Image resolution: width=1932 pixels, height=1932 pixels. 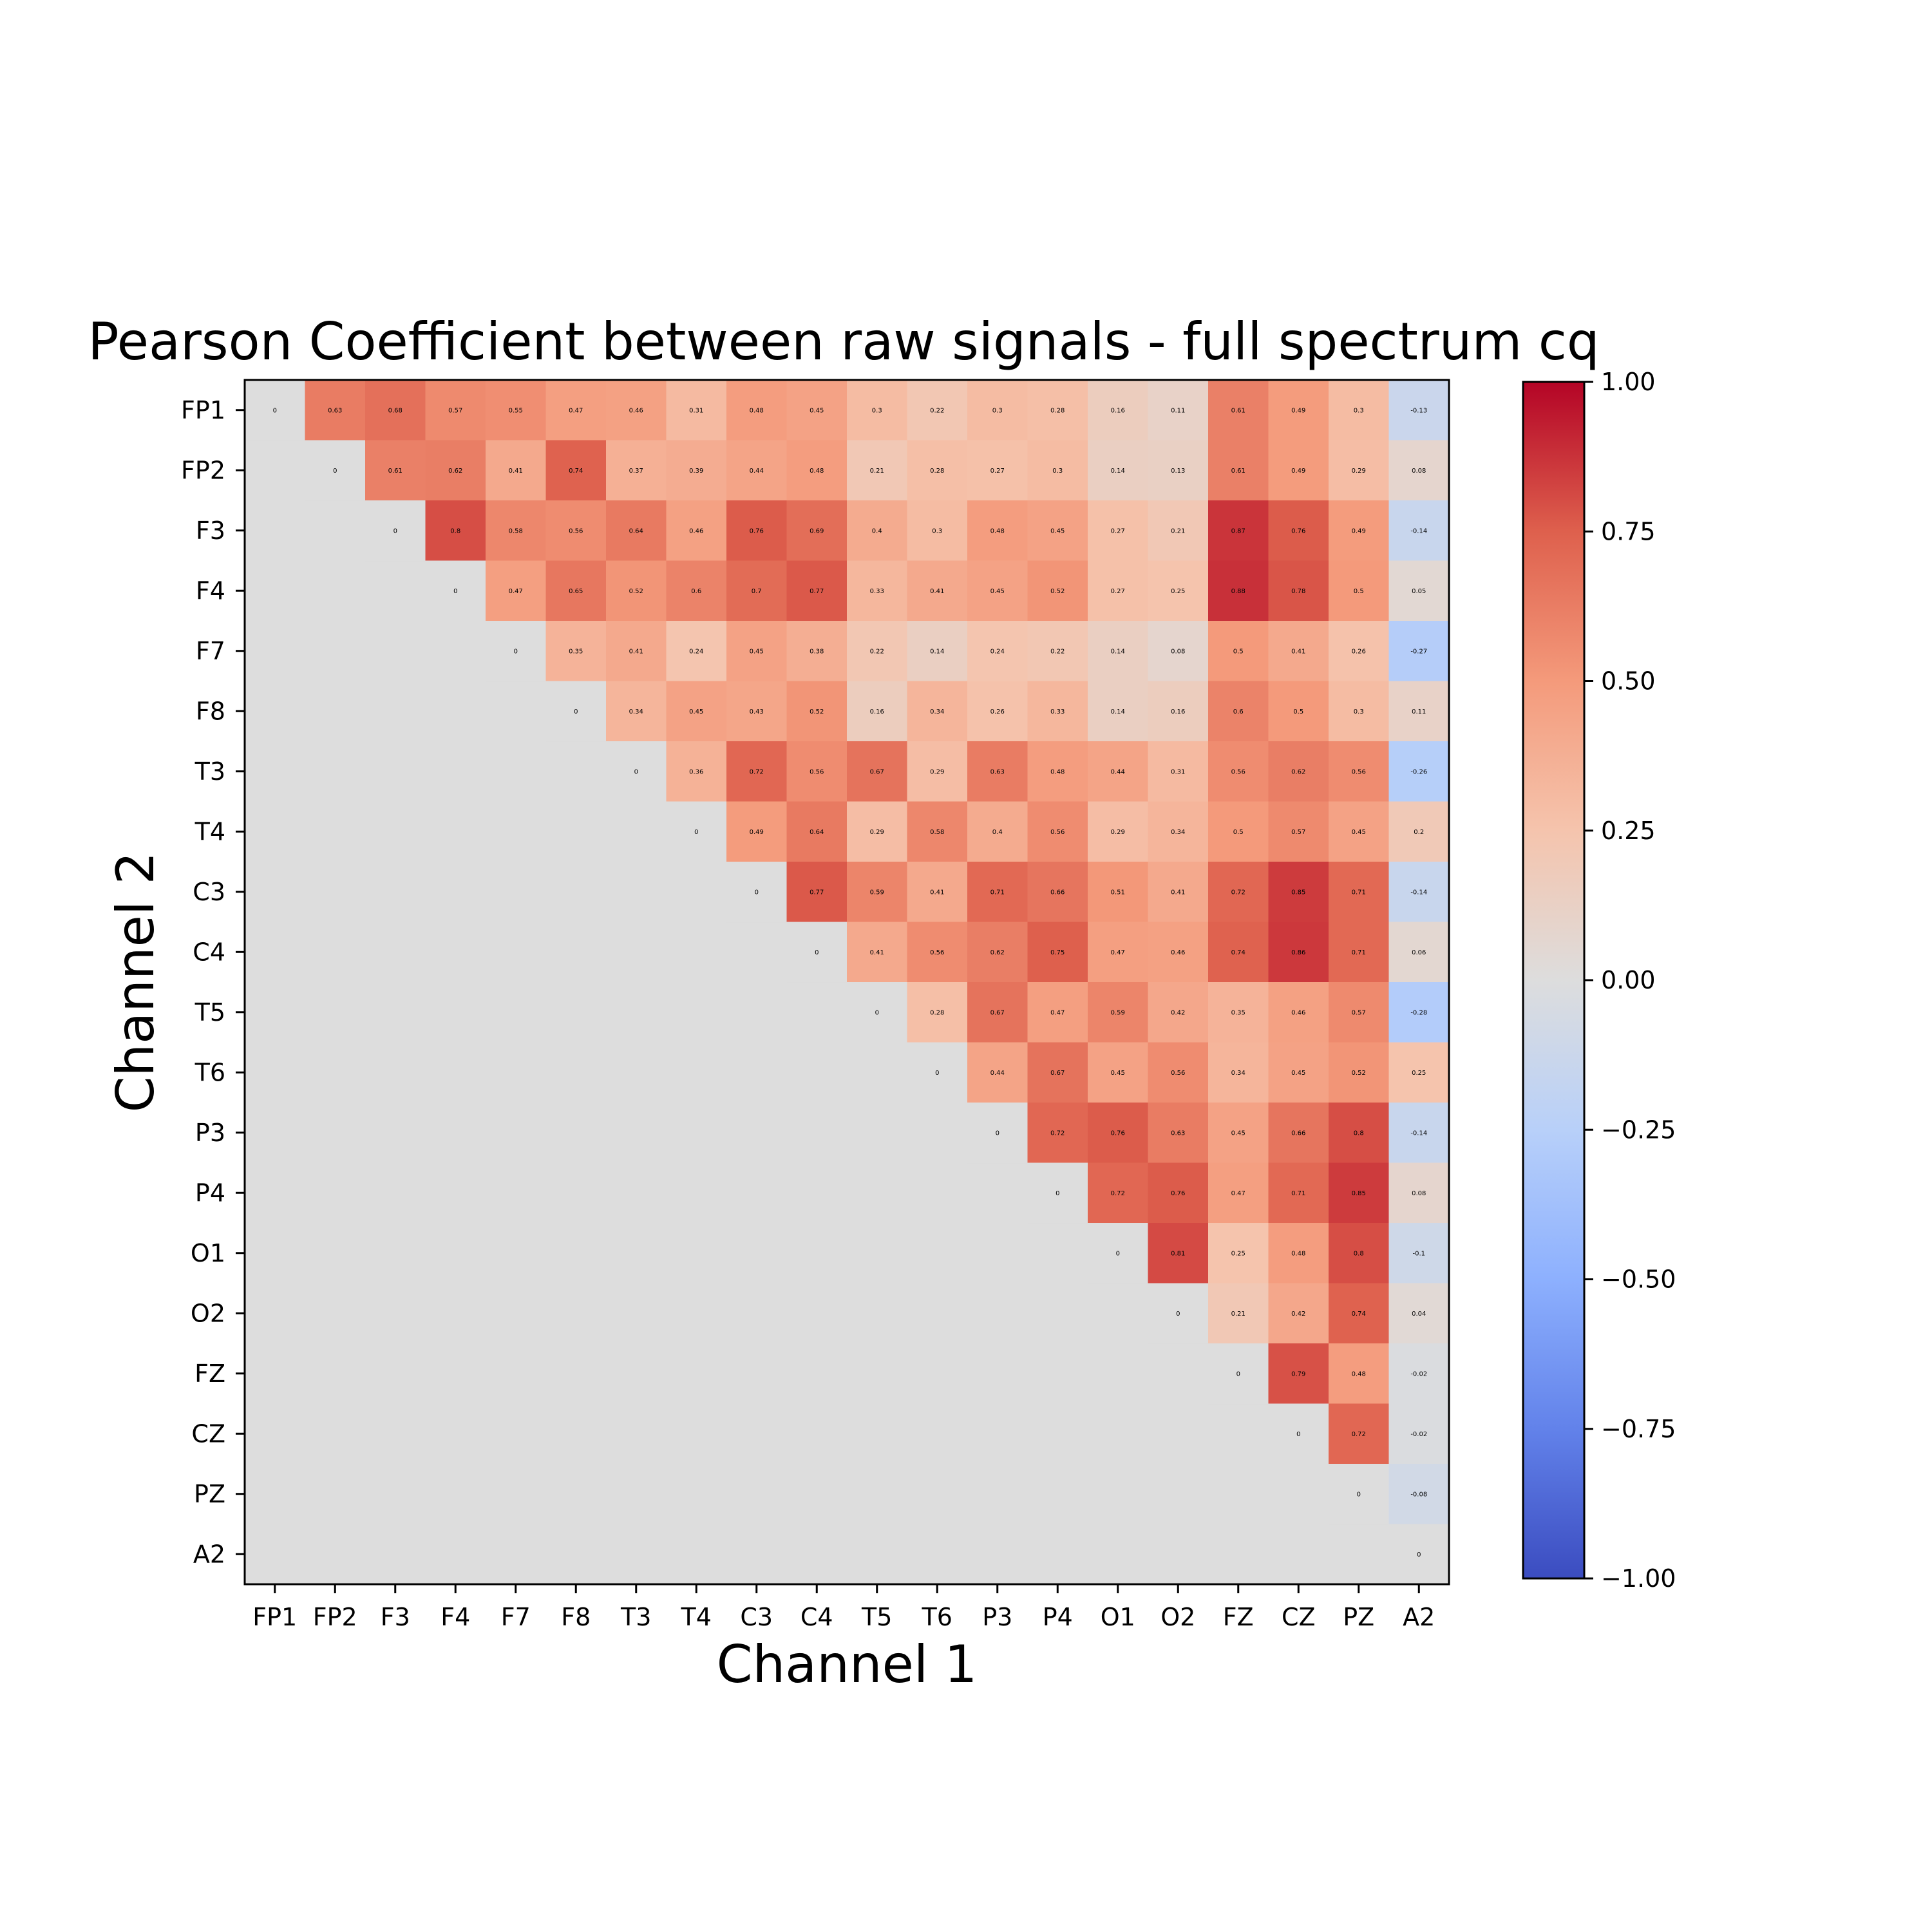 I want to click on cell-value-label: -0.1, so click(x=1418, y=1254).